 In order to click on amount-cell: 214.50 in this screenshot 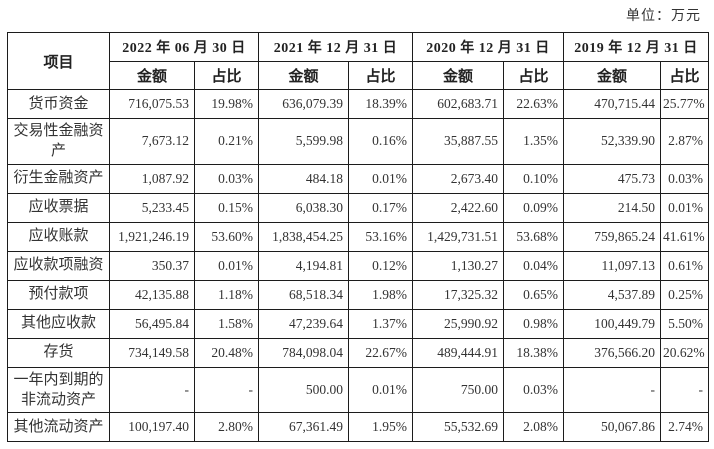, I will do `click(612, 207)`.